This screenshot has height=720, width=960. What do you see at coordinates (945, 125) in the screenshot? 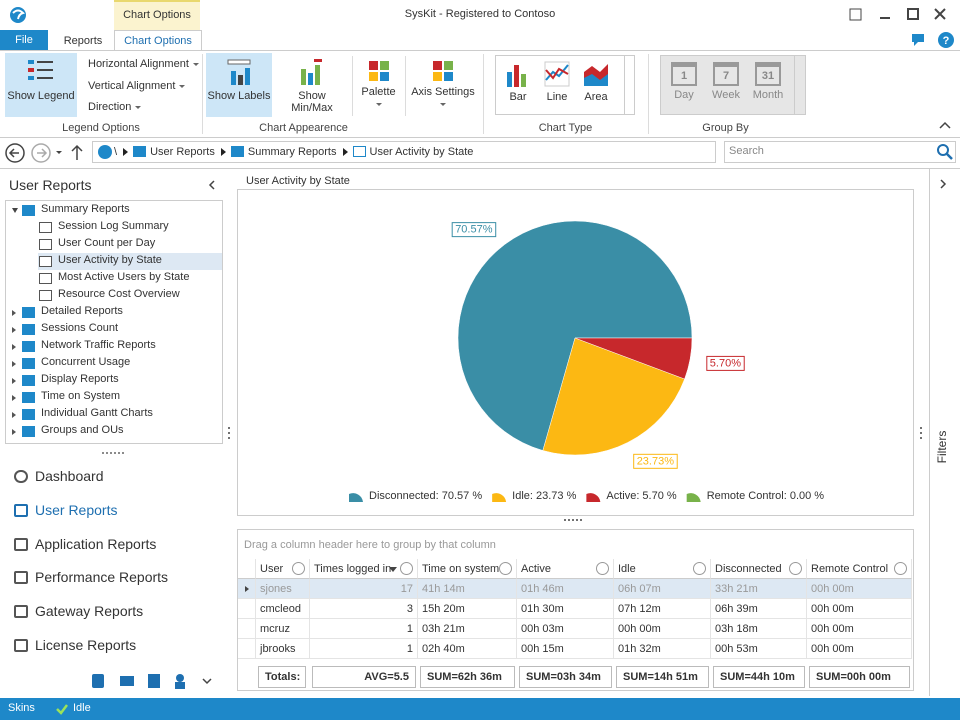
I see `collapse-ribbon` at bounding box center [945, 125].